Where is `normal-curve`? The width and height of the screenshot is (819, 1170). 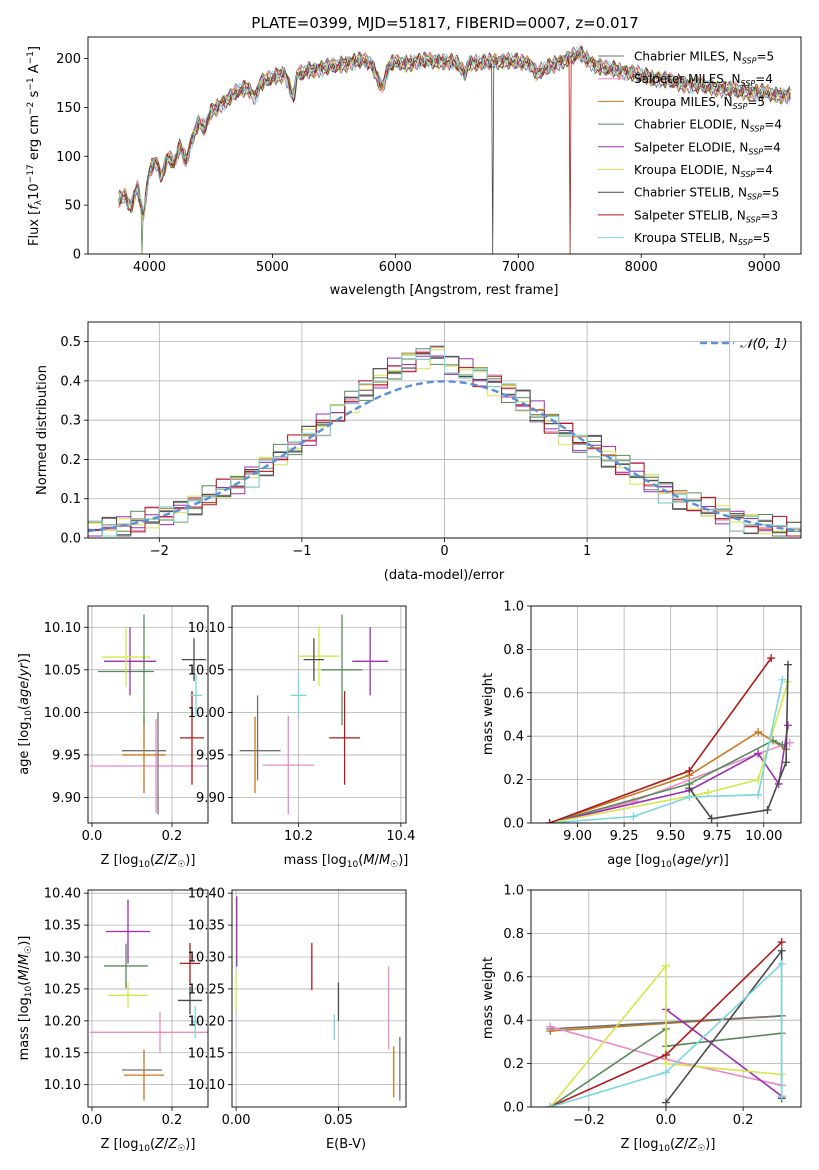
normal-curve is located at coordinates (444, 456).